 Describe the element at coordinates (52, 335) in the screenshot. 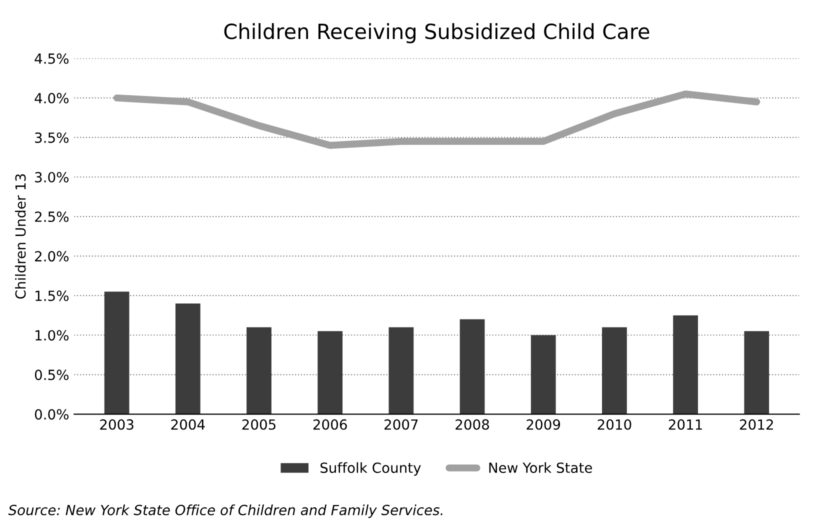

I see `y-tick-label: 1.0%` at that location.